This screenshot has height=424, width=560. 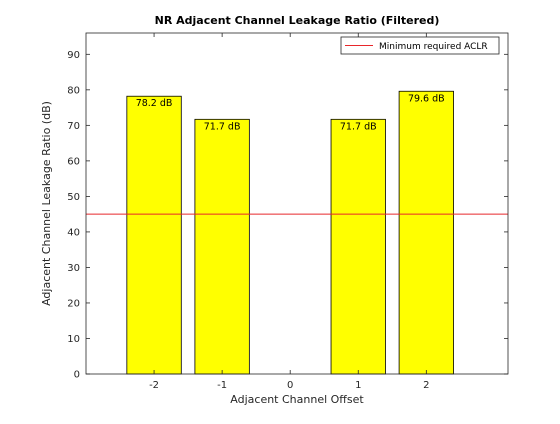 I want to click on y-tick-label: 10, so click(x=73, y=339).